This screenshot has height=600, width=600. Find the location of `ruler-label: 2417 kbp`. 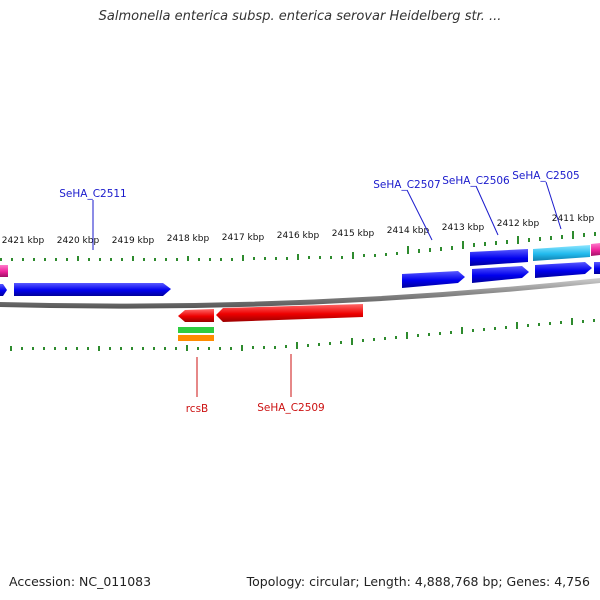

ruler-label: 2417 kbp is located at coordinates (243, 238).